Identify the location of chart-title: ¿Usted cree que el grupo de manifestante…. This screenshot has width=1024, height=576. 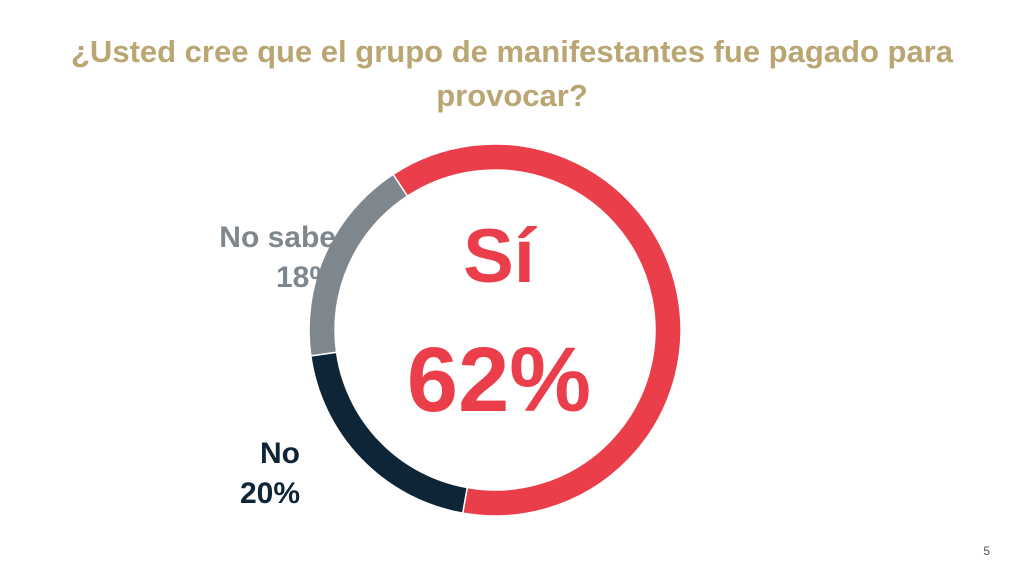
(512, 73).